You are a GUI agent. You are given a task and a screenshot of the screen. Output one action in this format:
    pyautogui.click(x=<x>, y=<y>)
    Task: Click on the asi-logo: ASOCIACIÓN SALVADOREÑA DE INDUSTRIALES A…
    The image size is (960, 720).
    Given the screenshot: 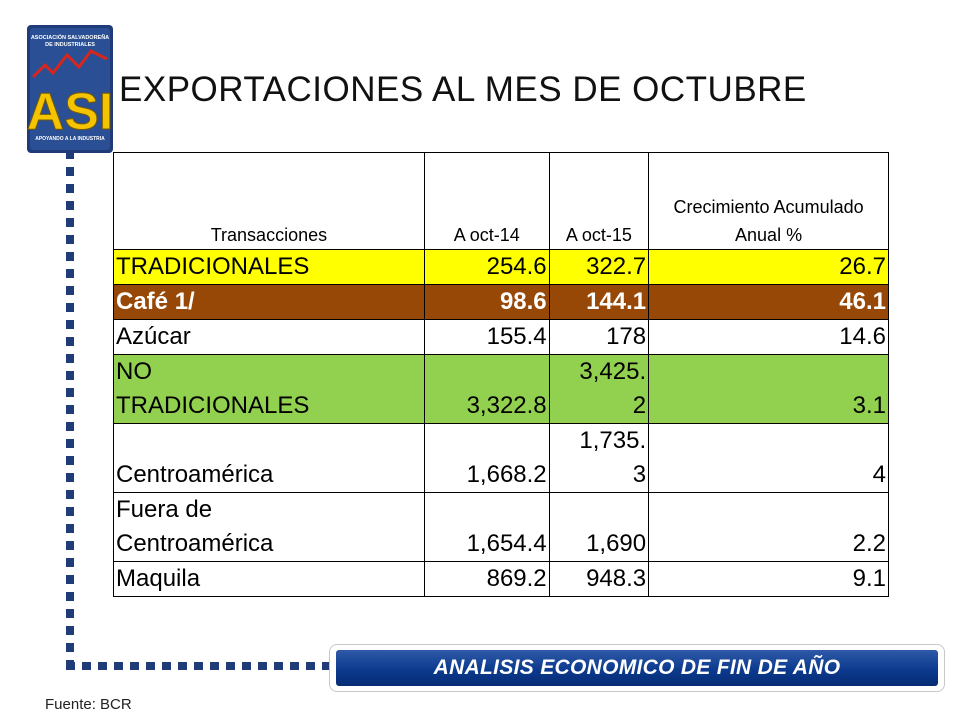 What is the action you would take?
    pyautogui.click(x=70, y=89)
    